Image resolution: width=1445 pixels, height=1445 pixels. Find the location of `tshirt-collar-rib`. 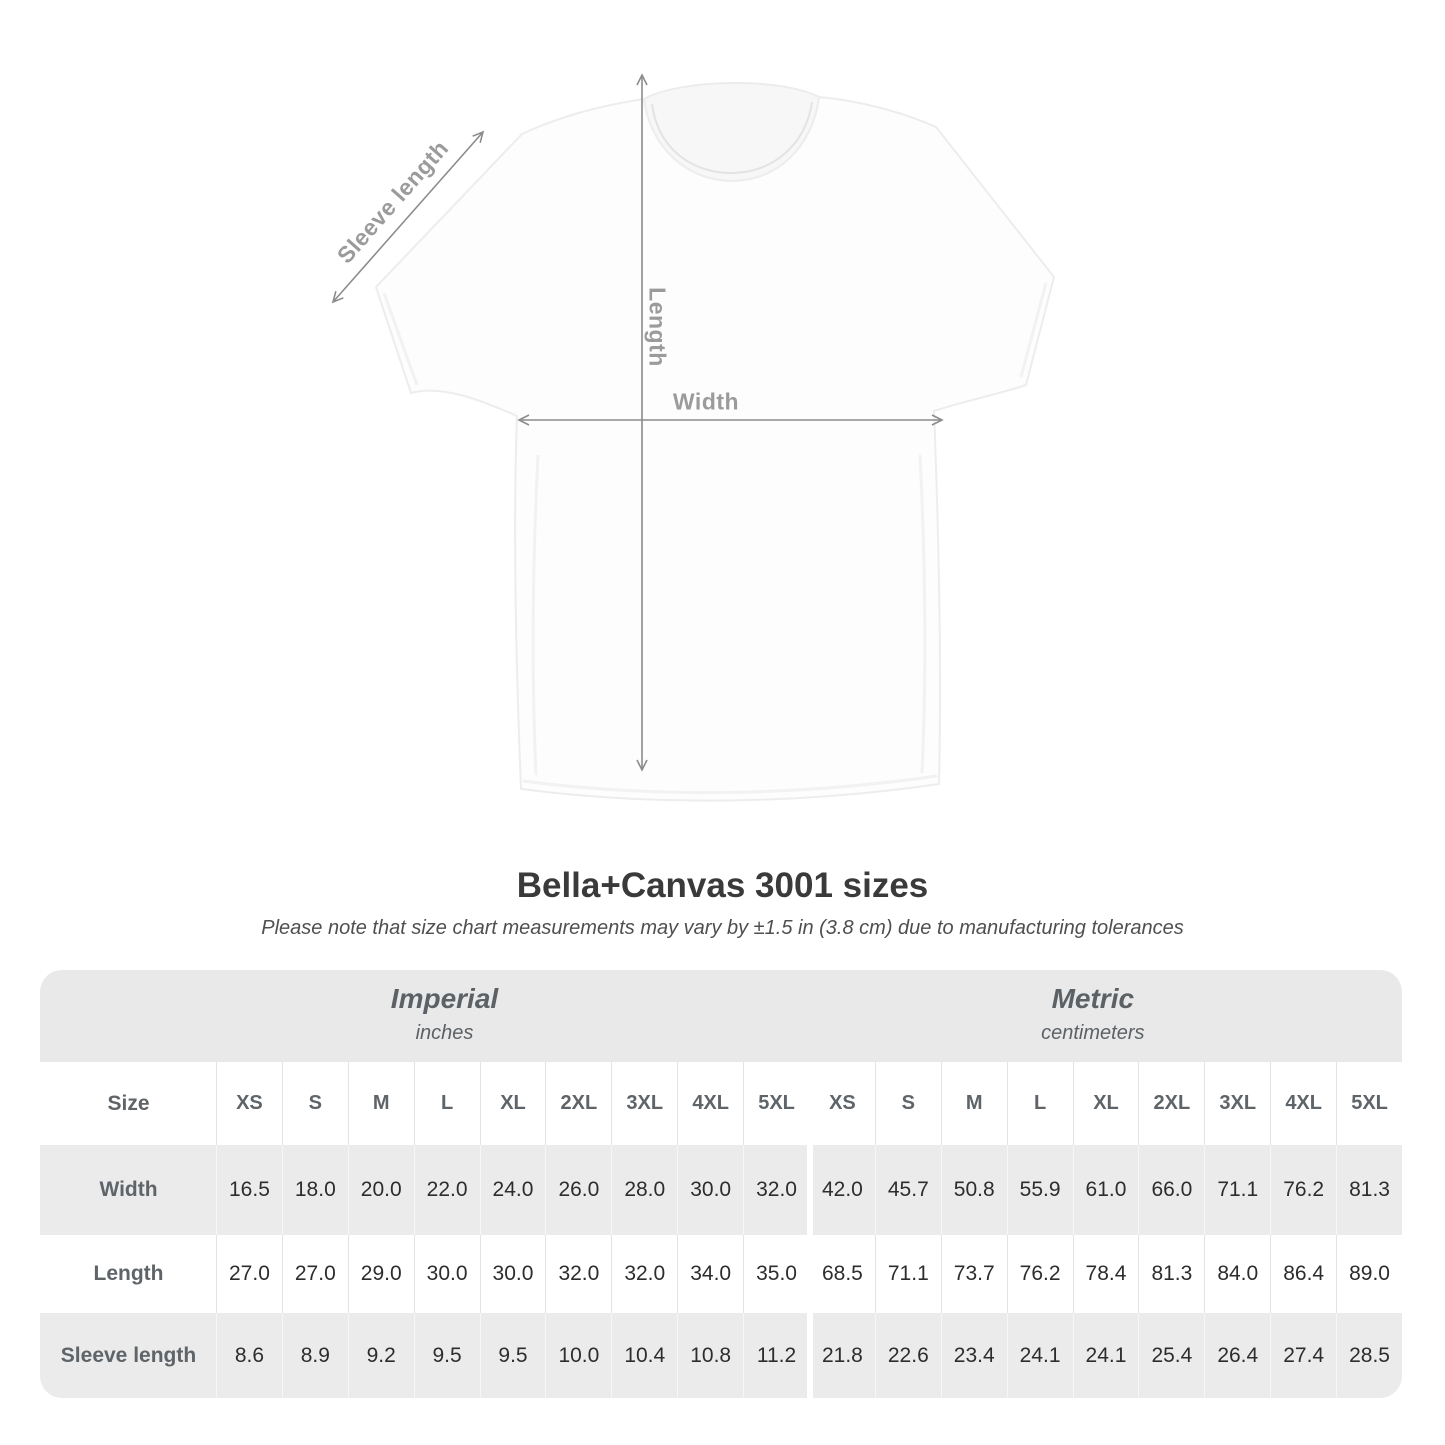

tshirt-collar-rib is located at coordinates (732, 138).